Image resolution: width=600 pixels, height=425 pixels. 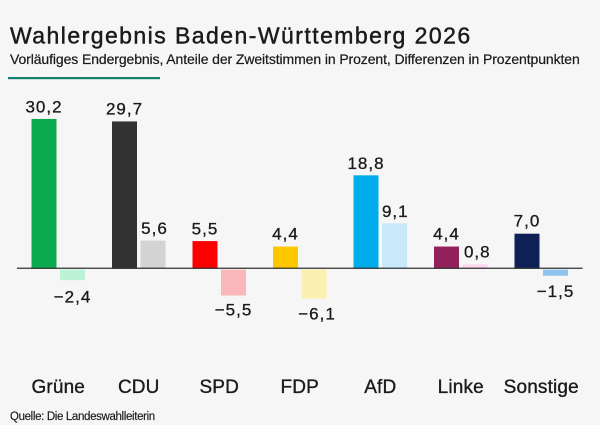 I want to click on svg-text: 0,8, so click(x=477, y=251).